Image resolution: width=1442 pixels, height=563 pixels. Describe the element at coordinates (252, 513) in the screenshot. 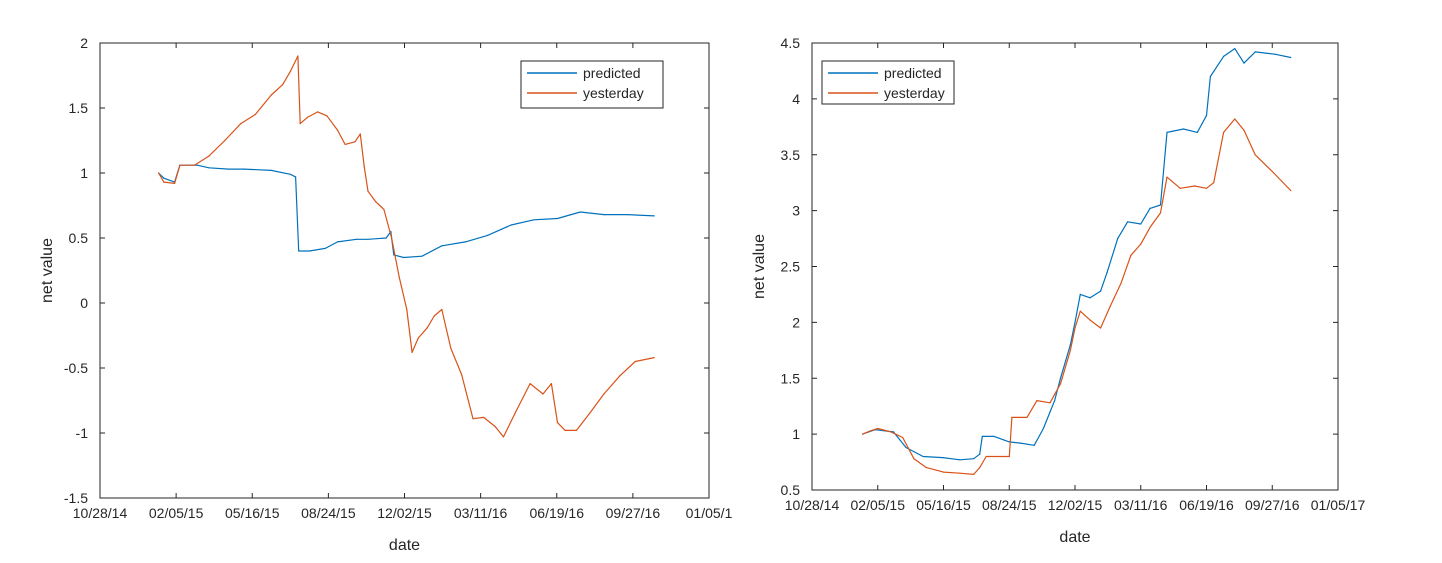

I see `x-tick-label: 05/16/15` at that location.